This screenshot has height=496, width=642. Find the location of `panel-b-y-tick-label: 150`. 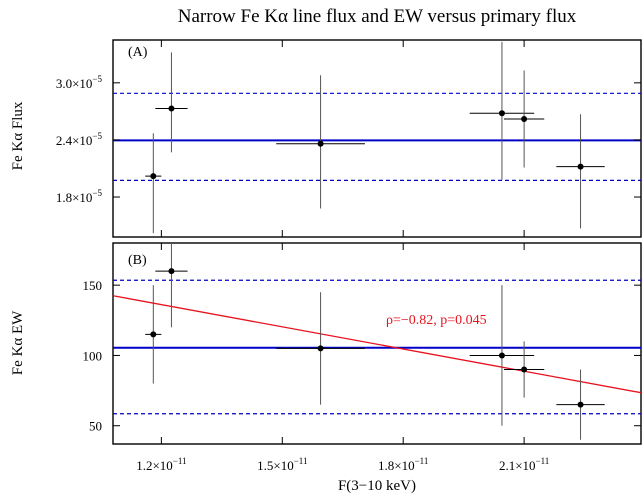

panel-b-y-tick-label: 150 is located at coordinates (93, 285).